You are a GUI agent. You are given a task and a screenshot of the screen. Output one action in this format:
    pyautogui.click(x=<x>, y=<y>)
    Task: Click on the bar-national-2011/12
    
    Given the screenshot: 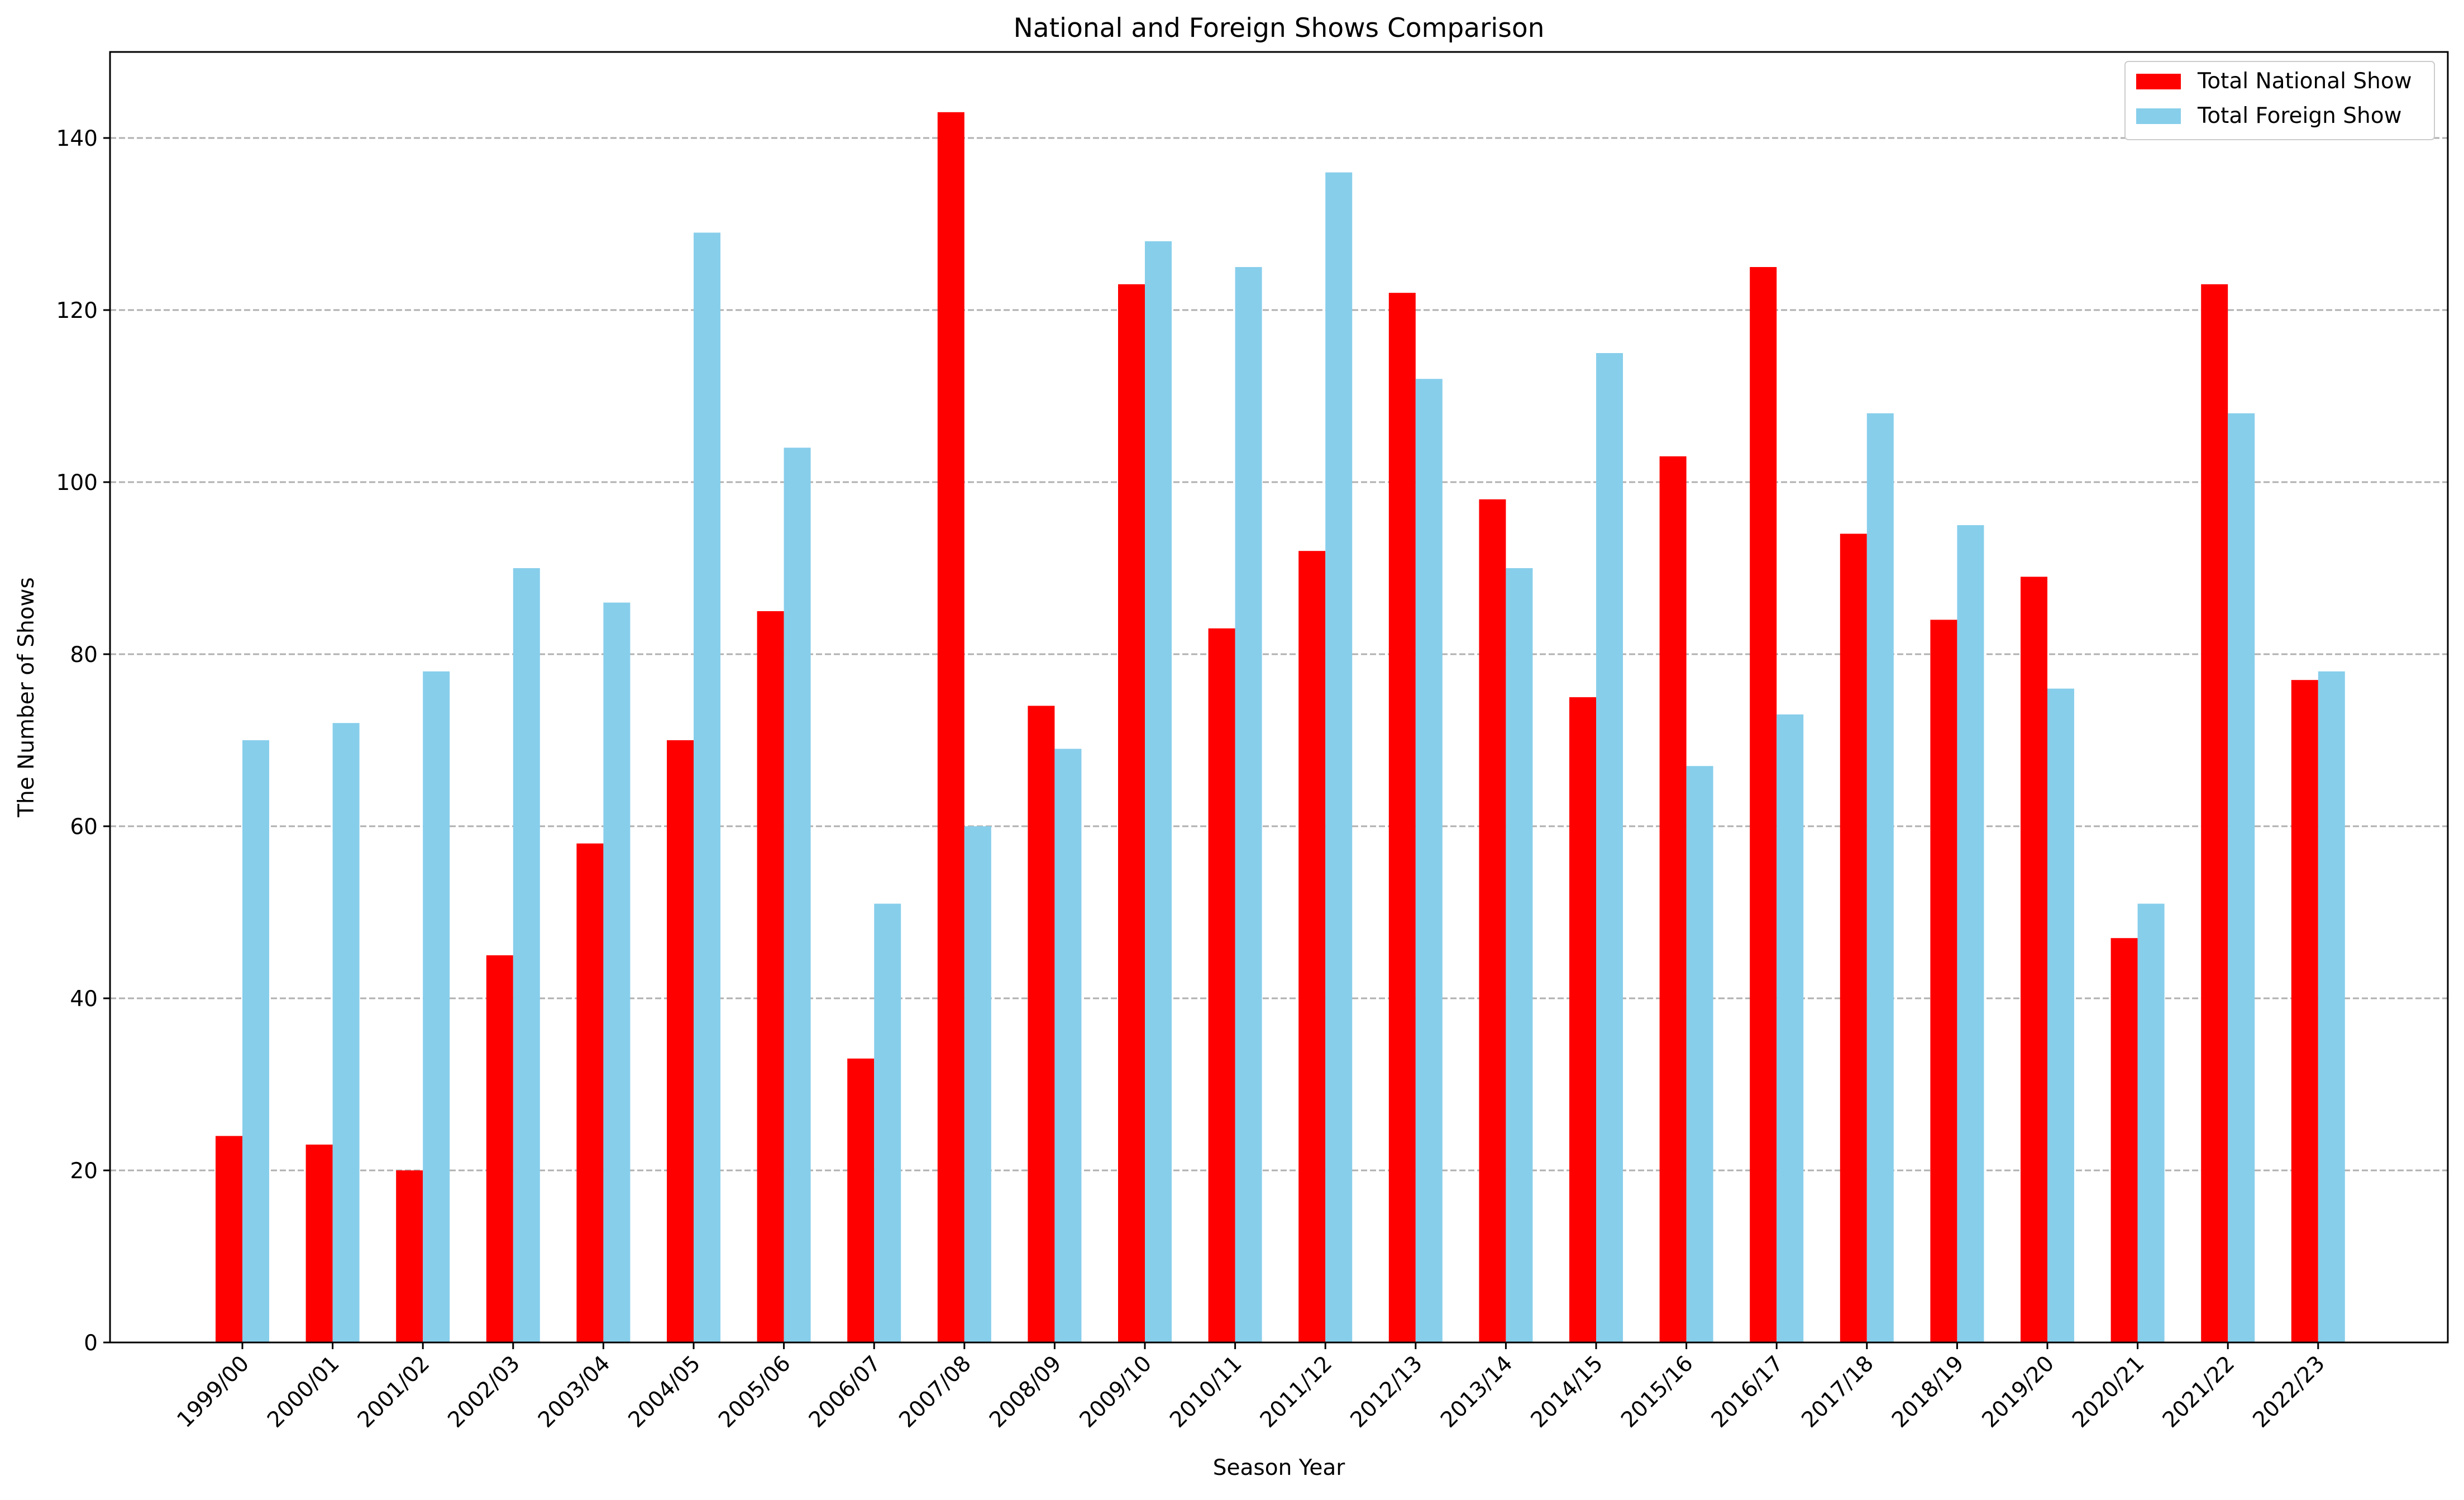 What is the action you would take?
    pyautogui.click(x=1312, y=947)
    